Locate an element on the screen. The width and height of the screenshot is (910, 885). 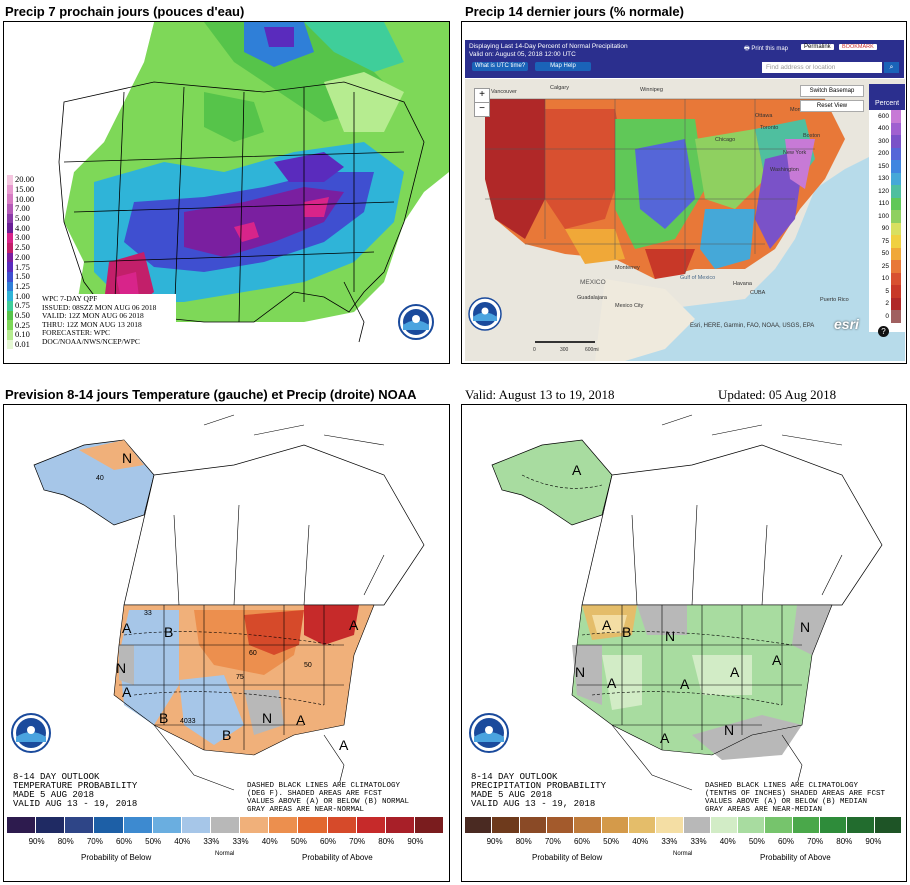
info-icon: ? is located at coordinates (883, 331).